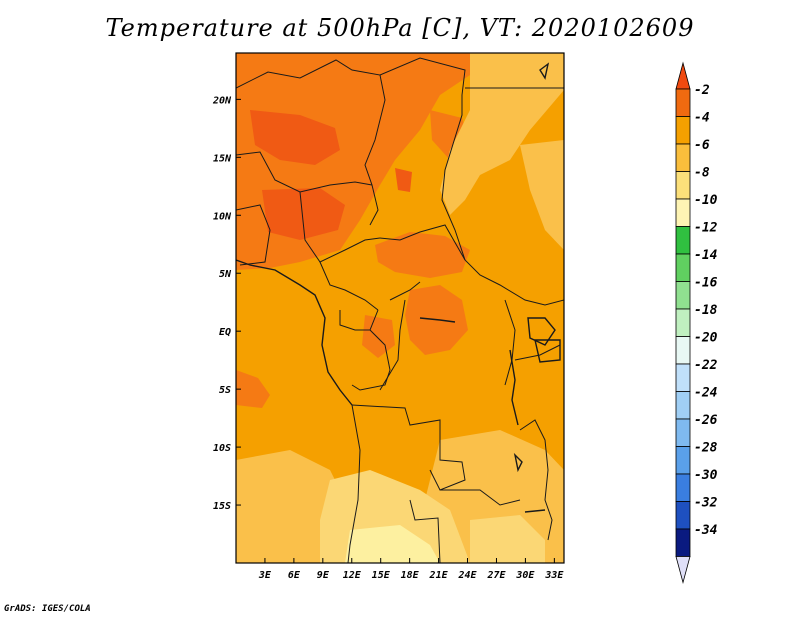 This screenshot has height=618, width=800. What do you see at coordinates (294, 575) in the screenshot?
I see `lon-tick-label: 6E` at bounding box center [294, 575].